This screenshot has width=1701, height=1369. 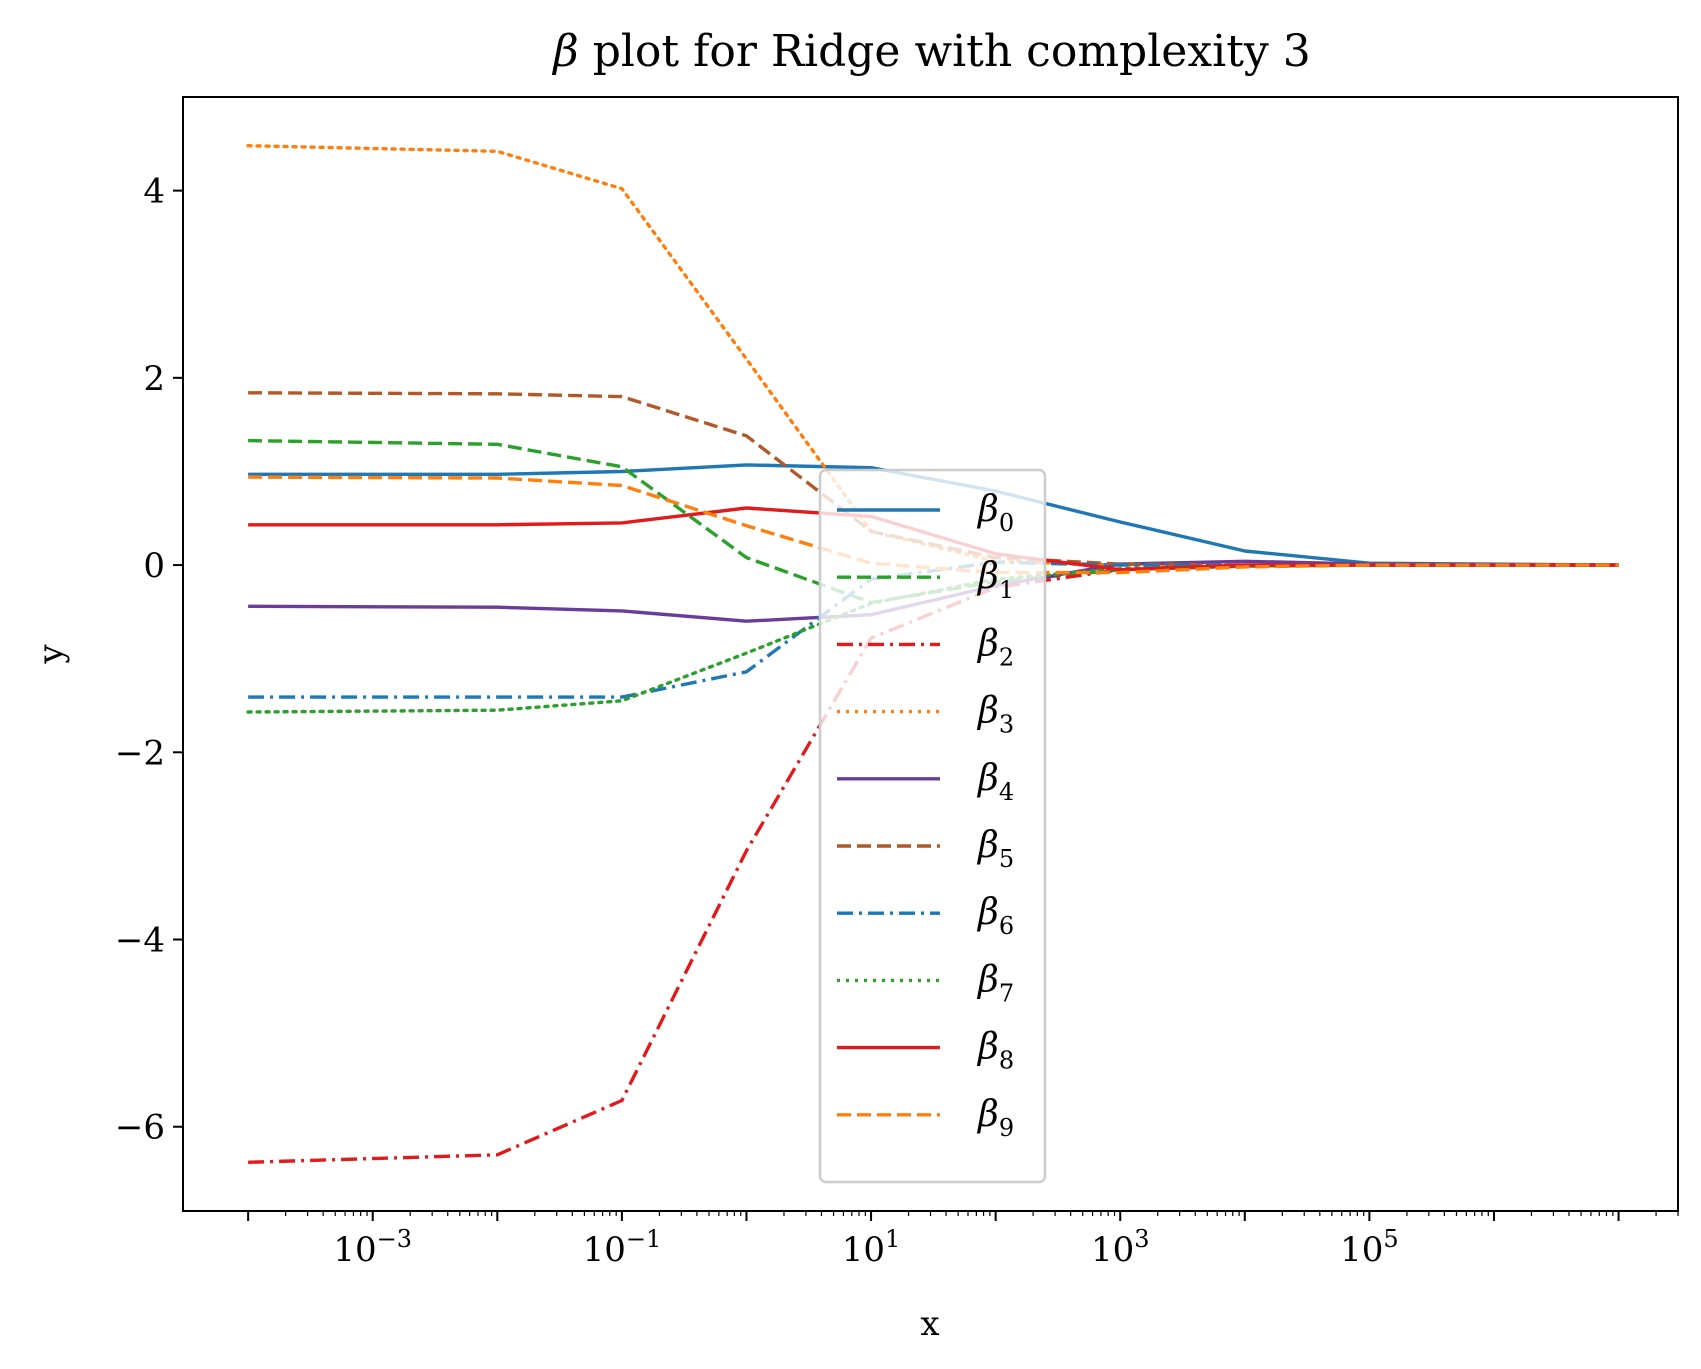 What do you see at coordinates (995, 1118) in the screenshot?
I see `legend-label-beta-9: β9` at bounding box center [995, 1118].